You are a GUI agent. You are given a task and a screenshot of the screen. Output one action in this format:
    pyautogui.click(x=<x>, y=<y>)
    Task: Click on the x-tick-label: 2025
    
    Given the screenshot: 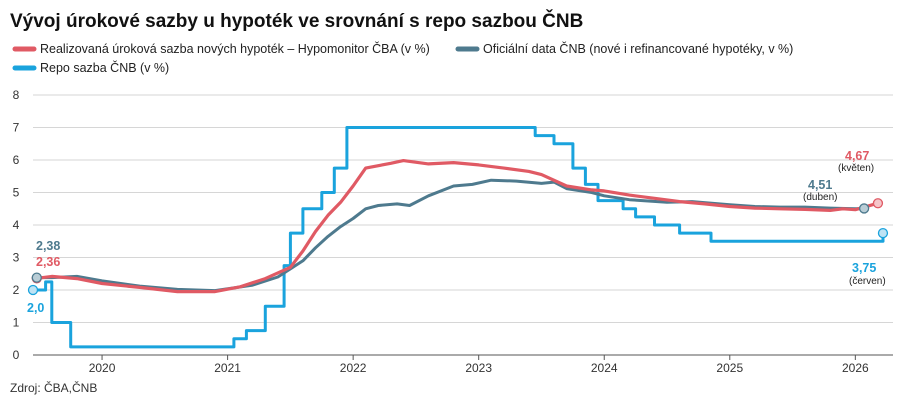 What is the action you would take?
    pyautogui.click(x=729, y=368)
    